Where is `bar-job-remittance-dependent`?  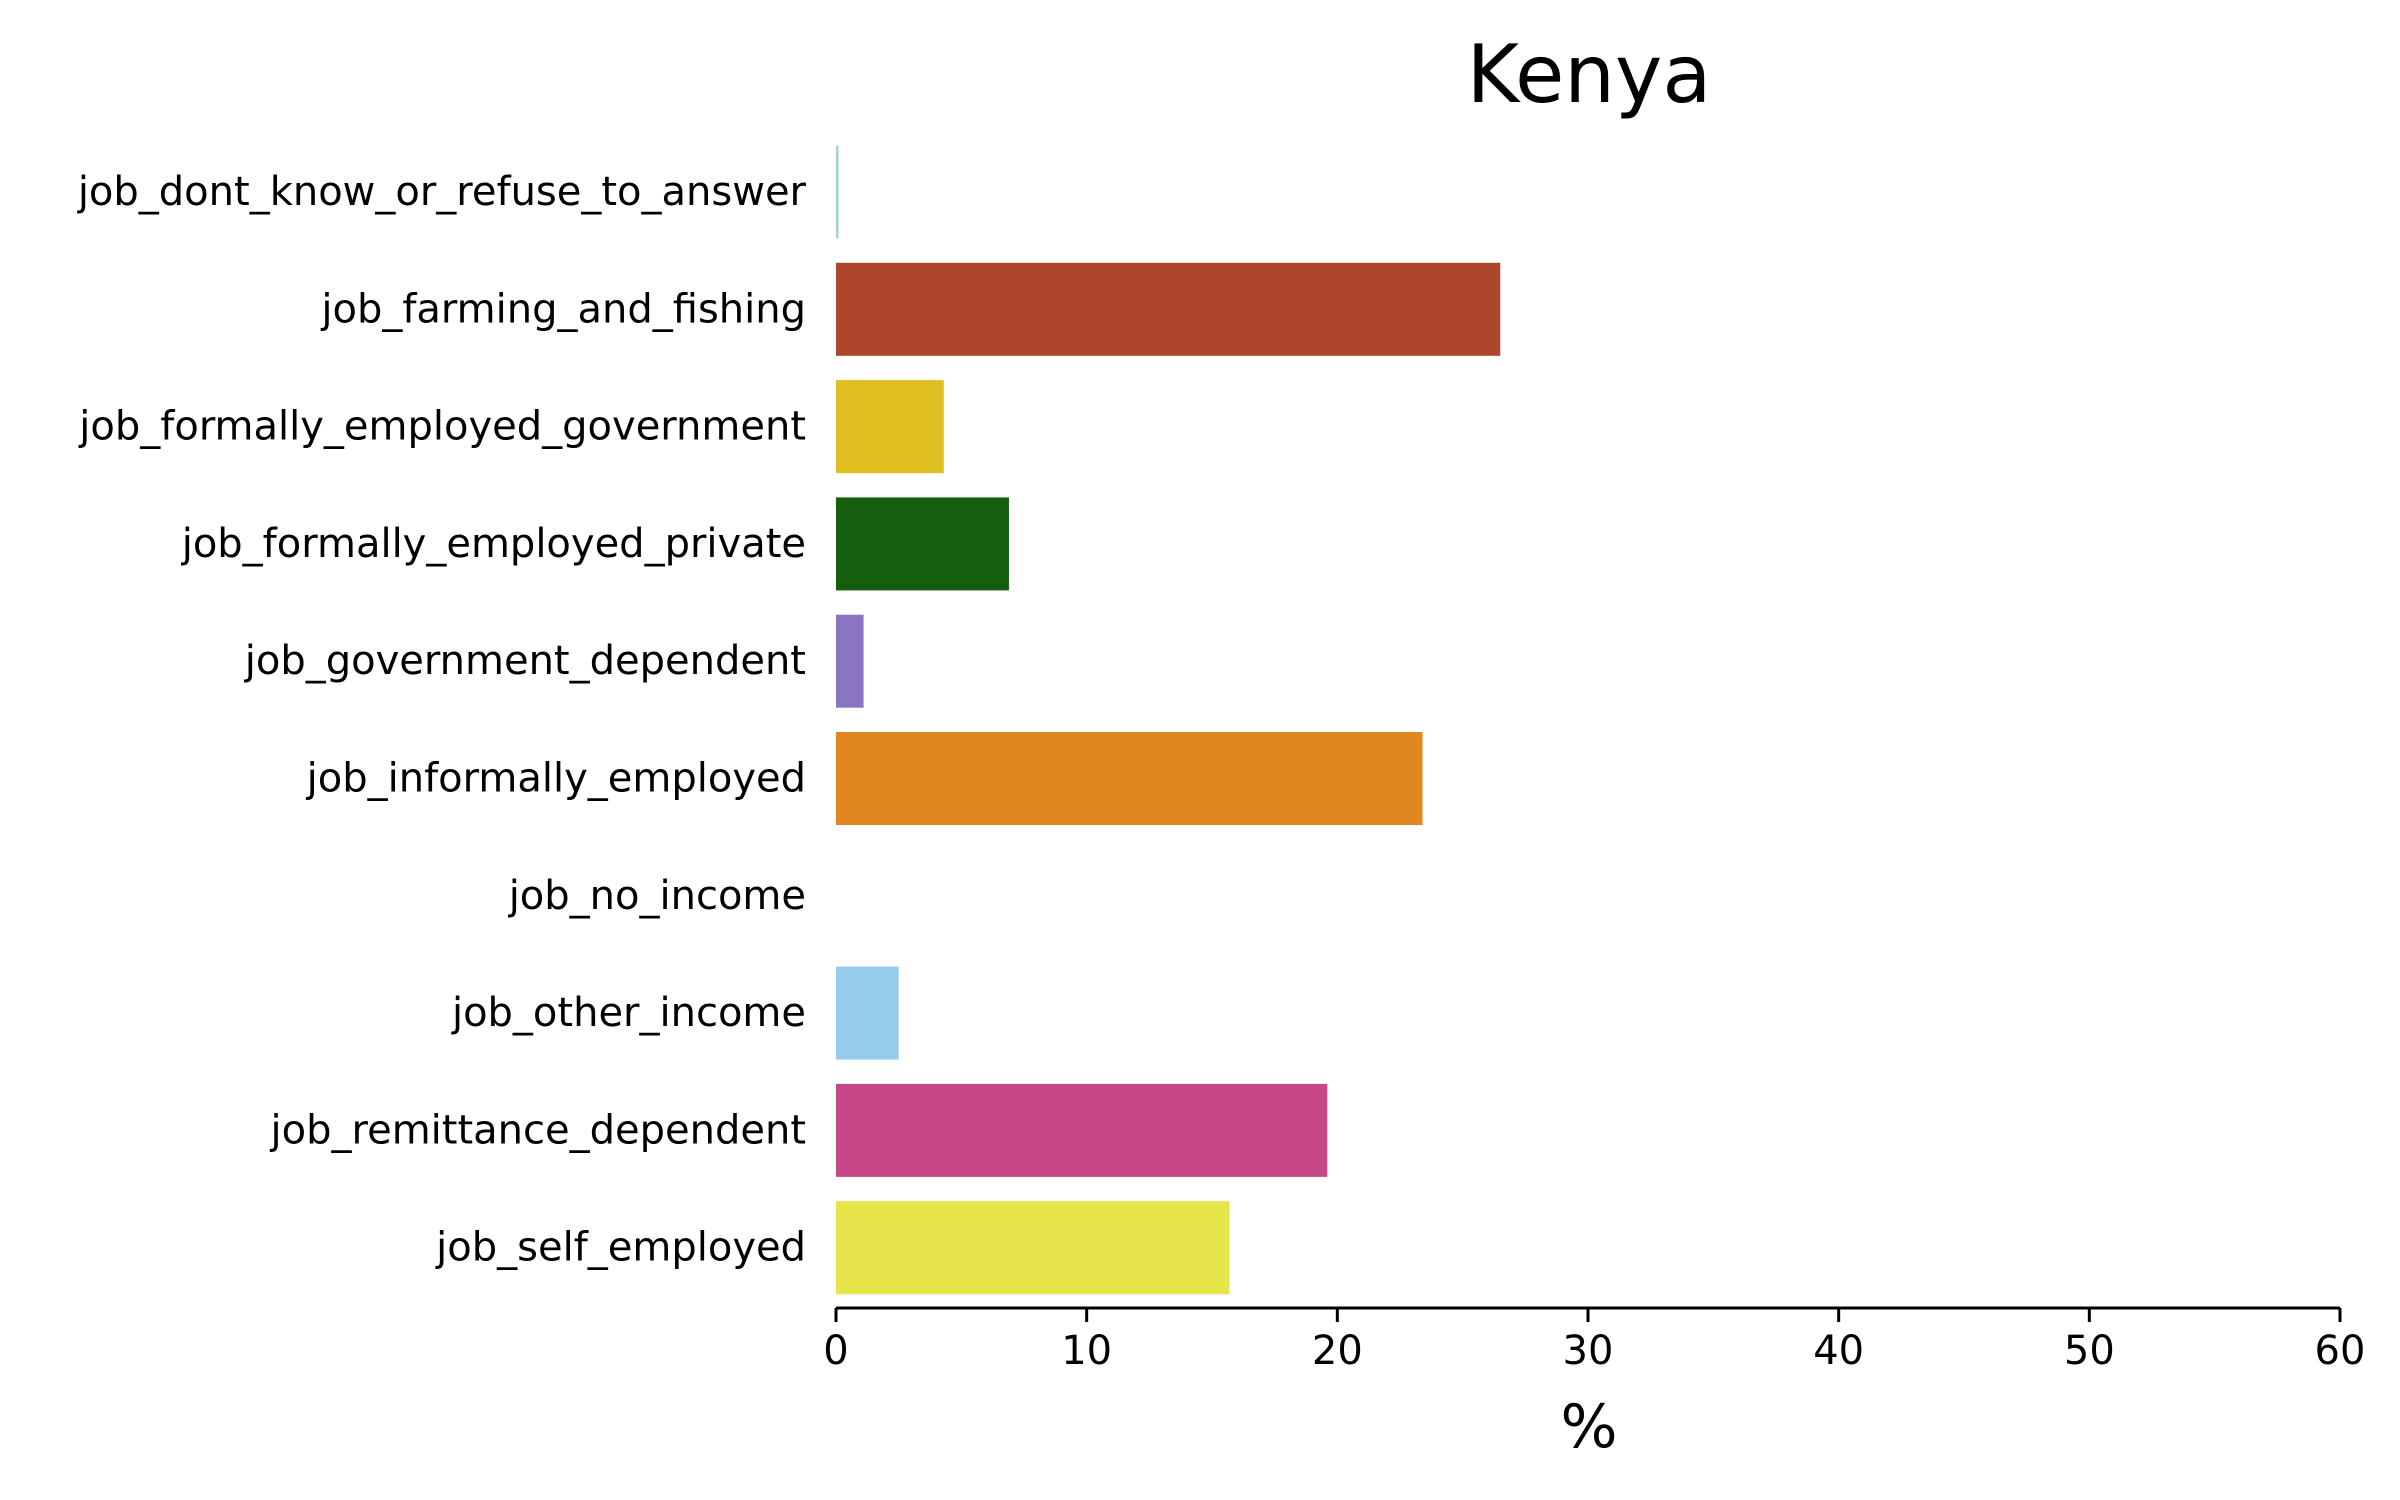
bar-job-remittance-dependent is located at coordinates (1082, 1130).